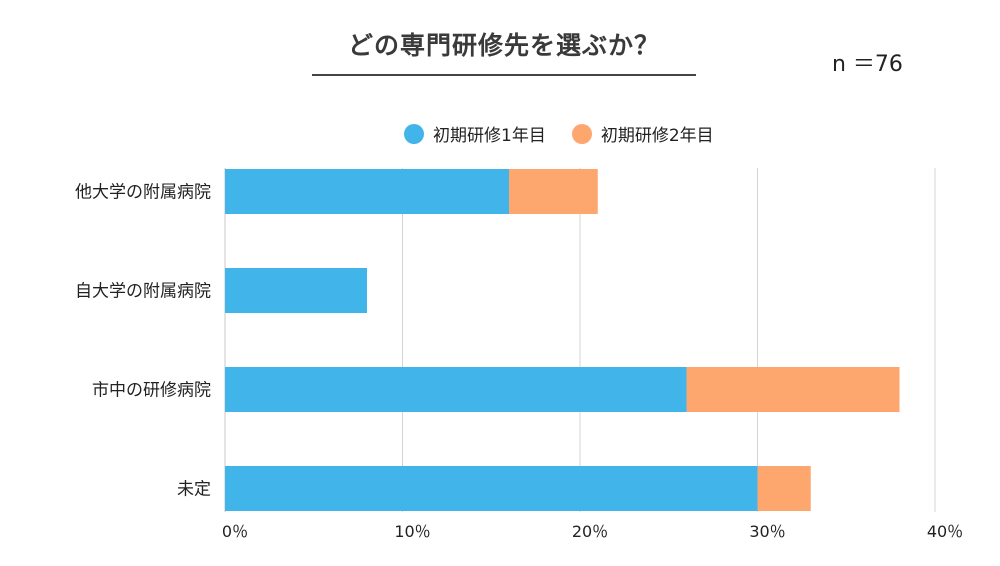 The width and height of the screenshot is (1000, 566). I want to click on legend: 初期研修1年目 初期研修2年目, so click(572, 133).